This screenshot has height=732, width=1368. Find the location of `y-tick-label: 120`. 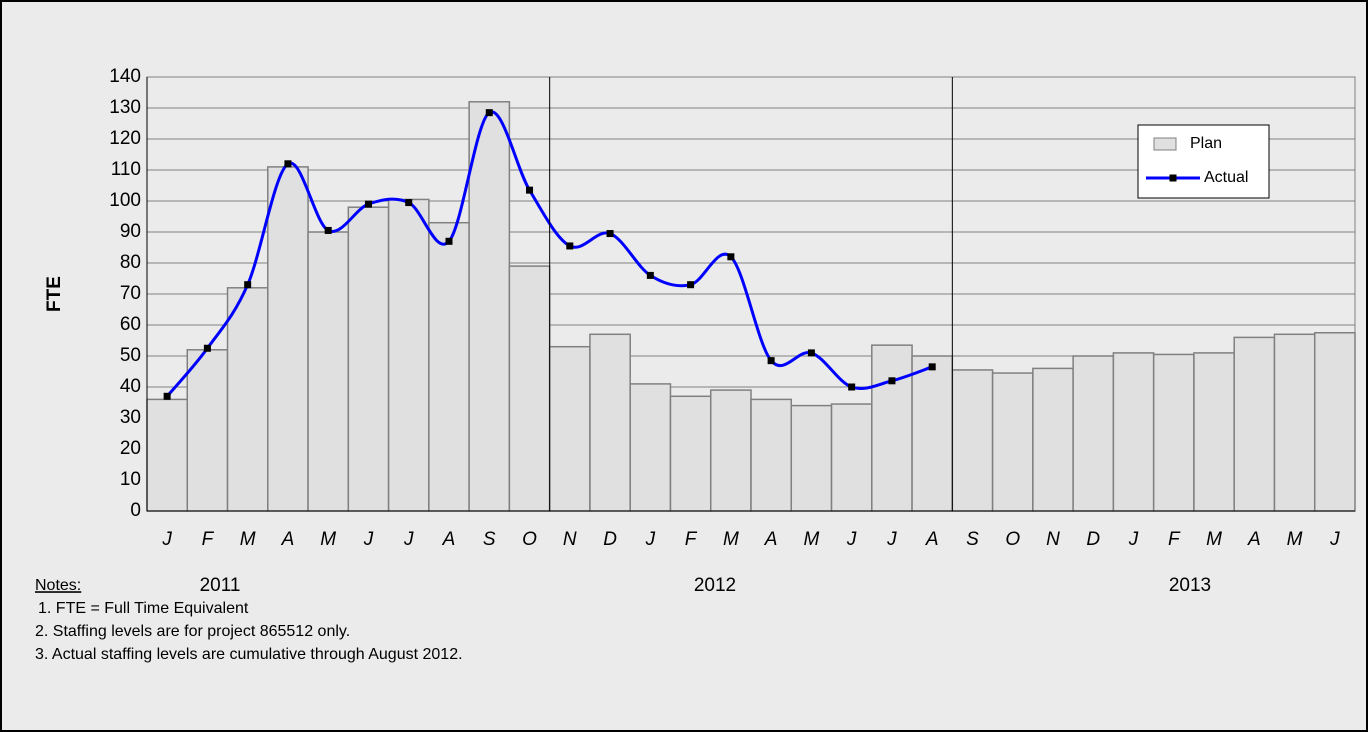

y-tick-label: 120 is located at coordinates (125, 138).